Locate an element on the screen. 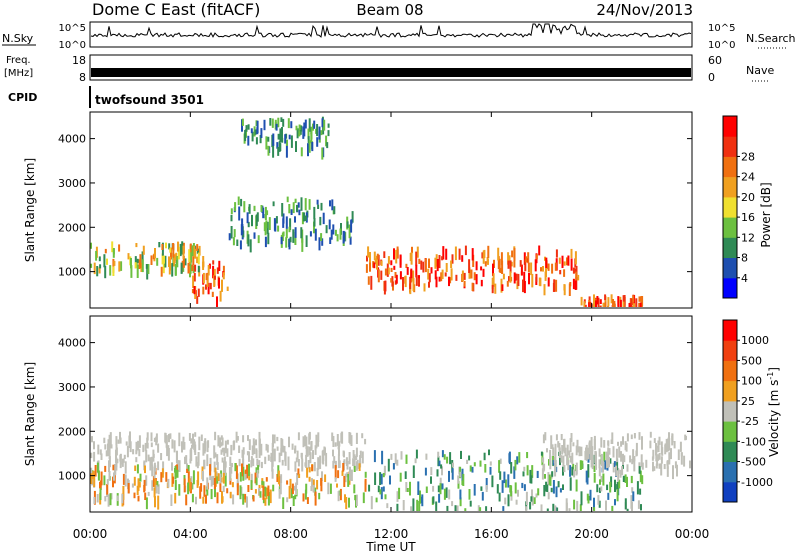 The width and height of the screenshot is (800, 554). power-band-5-cell is located at coordinates (264, 125).